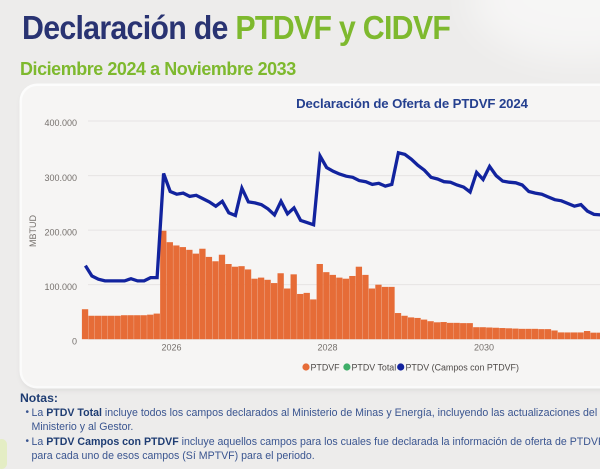 Image resolution: width=600 pixels, height=469 pixels. Describe the element at coordinates (60, 287) in the screenshot. I see `svg-text: 100.000` at that location.